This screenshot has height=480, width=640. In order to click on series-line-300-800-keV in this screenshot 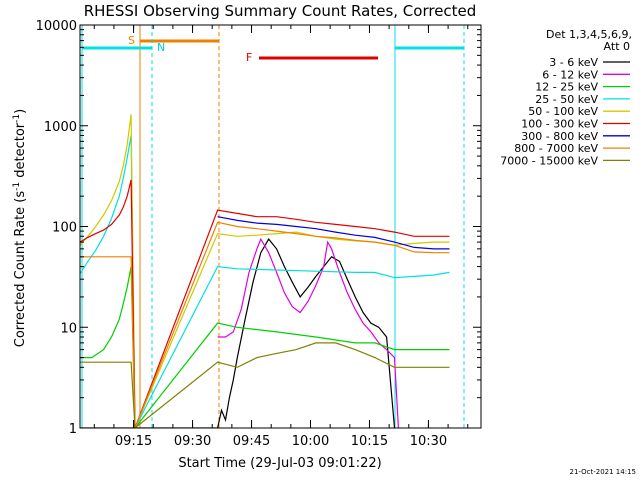, I will do `click(333, 233)`.